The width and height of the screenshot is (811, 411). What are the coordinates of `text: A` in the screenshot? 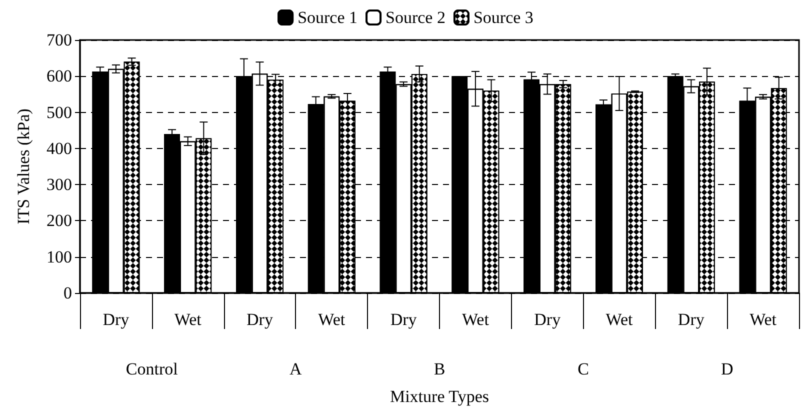 It's located at (296, 369).